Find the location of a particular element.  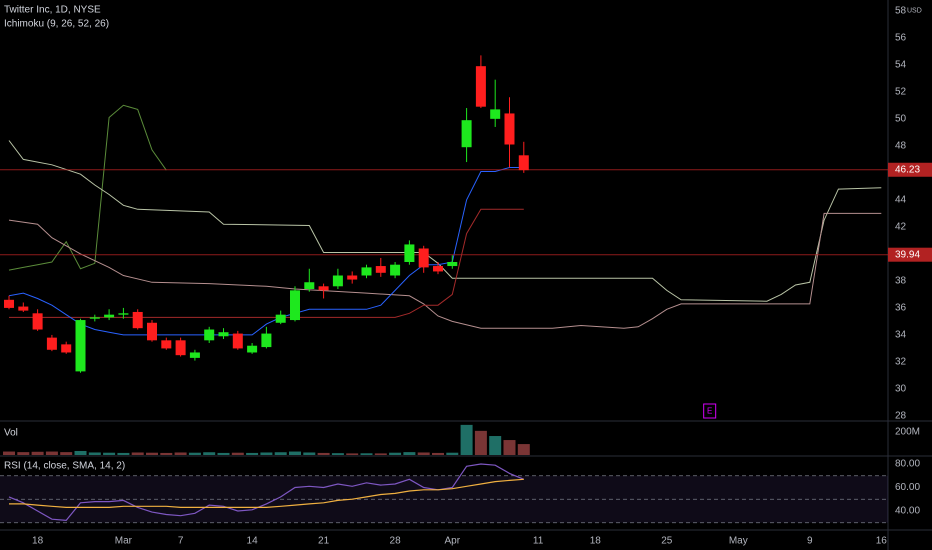

y-tick-label: 80.00 is located at coordinates (907, 464).